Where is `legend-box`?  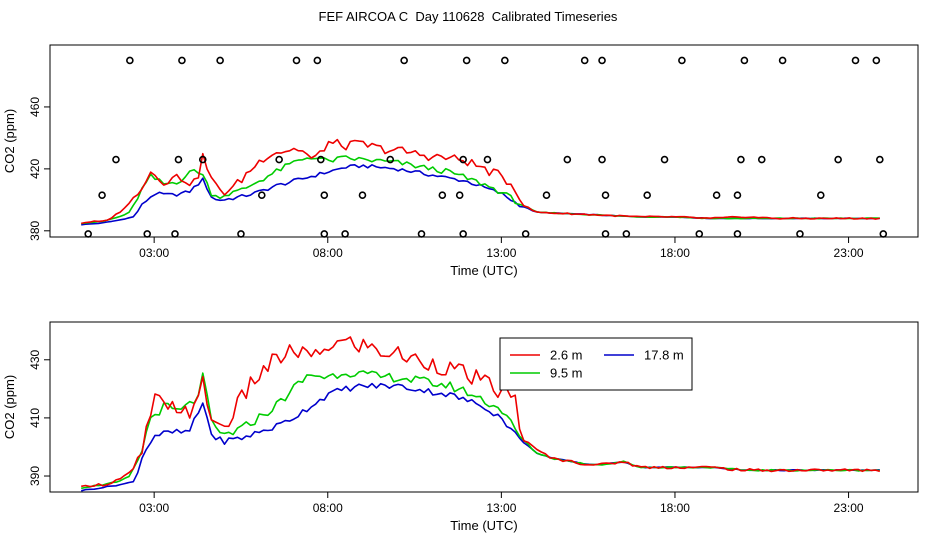 legend-box is located at coordinates (596, 364).